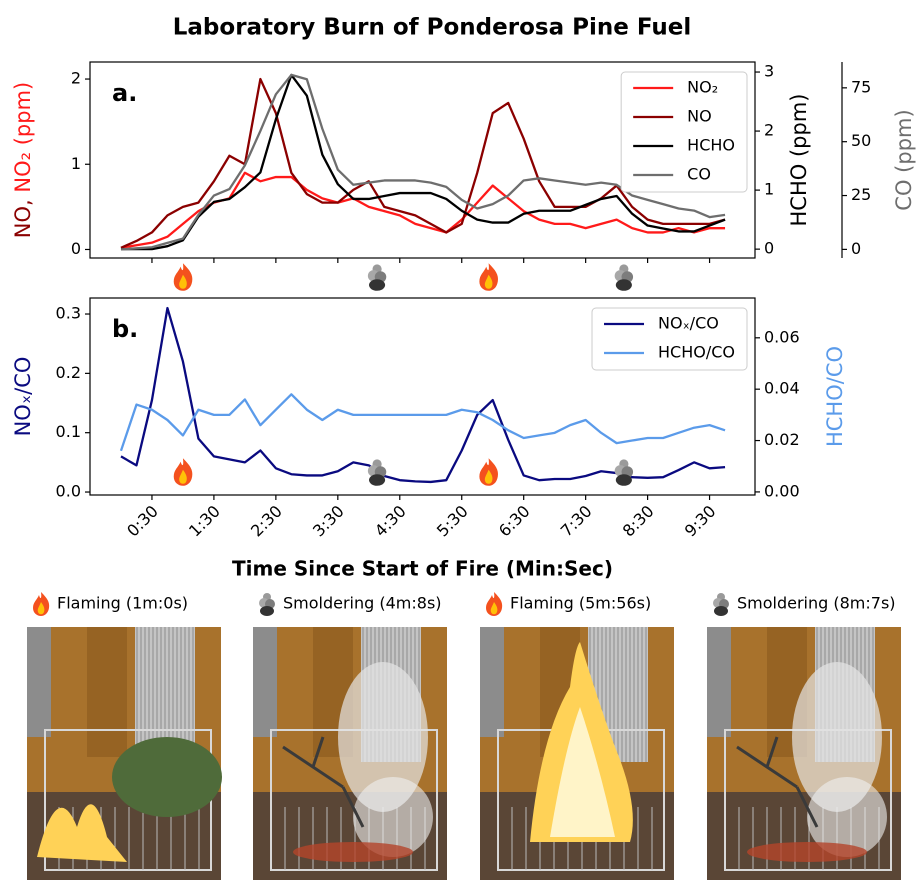 This screenshot has height=880, width=918. What do you see at coordinates (861, 86) in the screenshot?
I see `tick-label: 75` at bounding box center [861, 86].